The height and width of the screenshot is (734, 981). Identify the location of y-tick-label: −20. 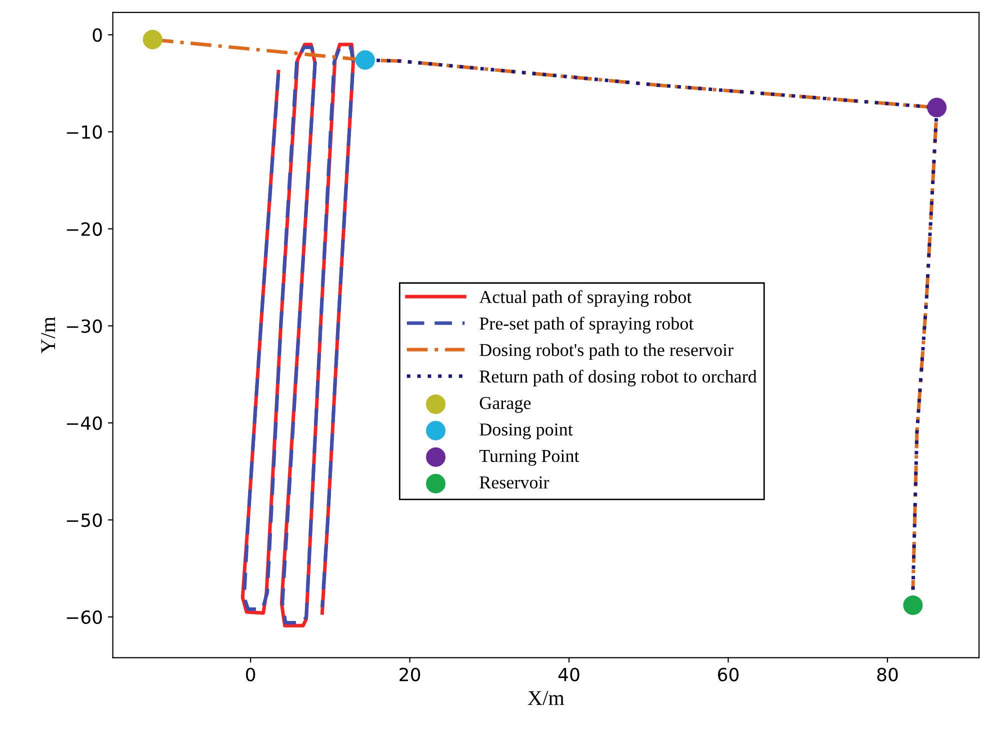
(84, 229).